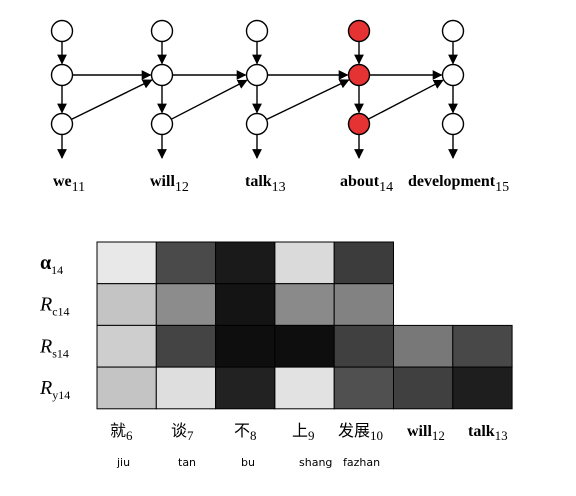 This screenshot has width=576, height=496. I want to click on word-index: 13, so click(279, 187).